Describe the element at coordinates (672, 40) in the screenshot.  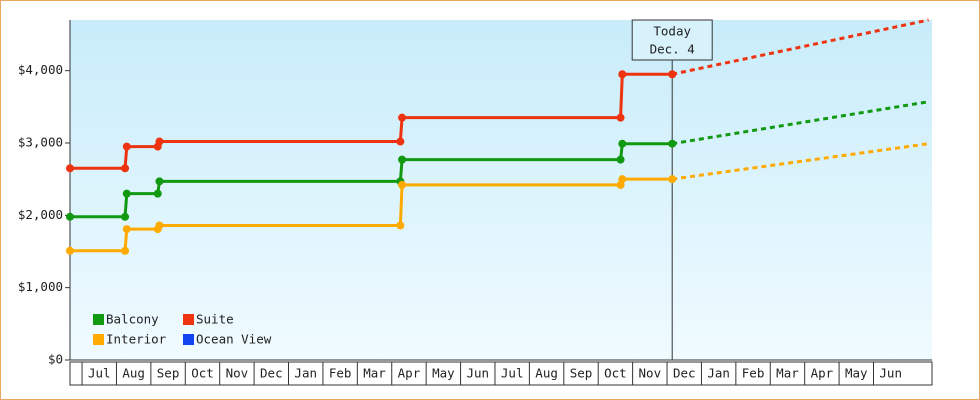
I see `today-box` at that location.